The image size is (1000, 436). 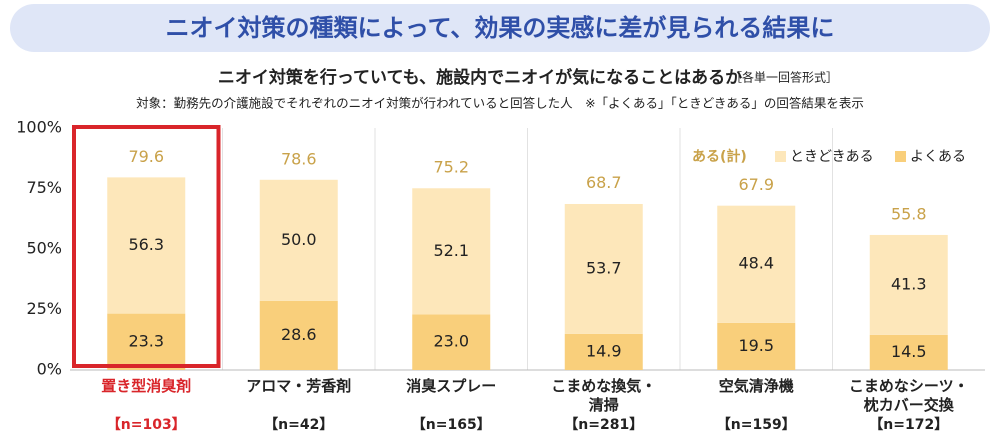 What do you see at coordinates (909, 395) in the screenshot?
I see `x-tick-label: こまめなシーツ・枕カバー交換` at bounding box center [909, 395].